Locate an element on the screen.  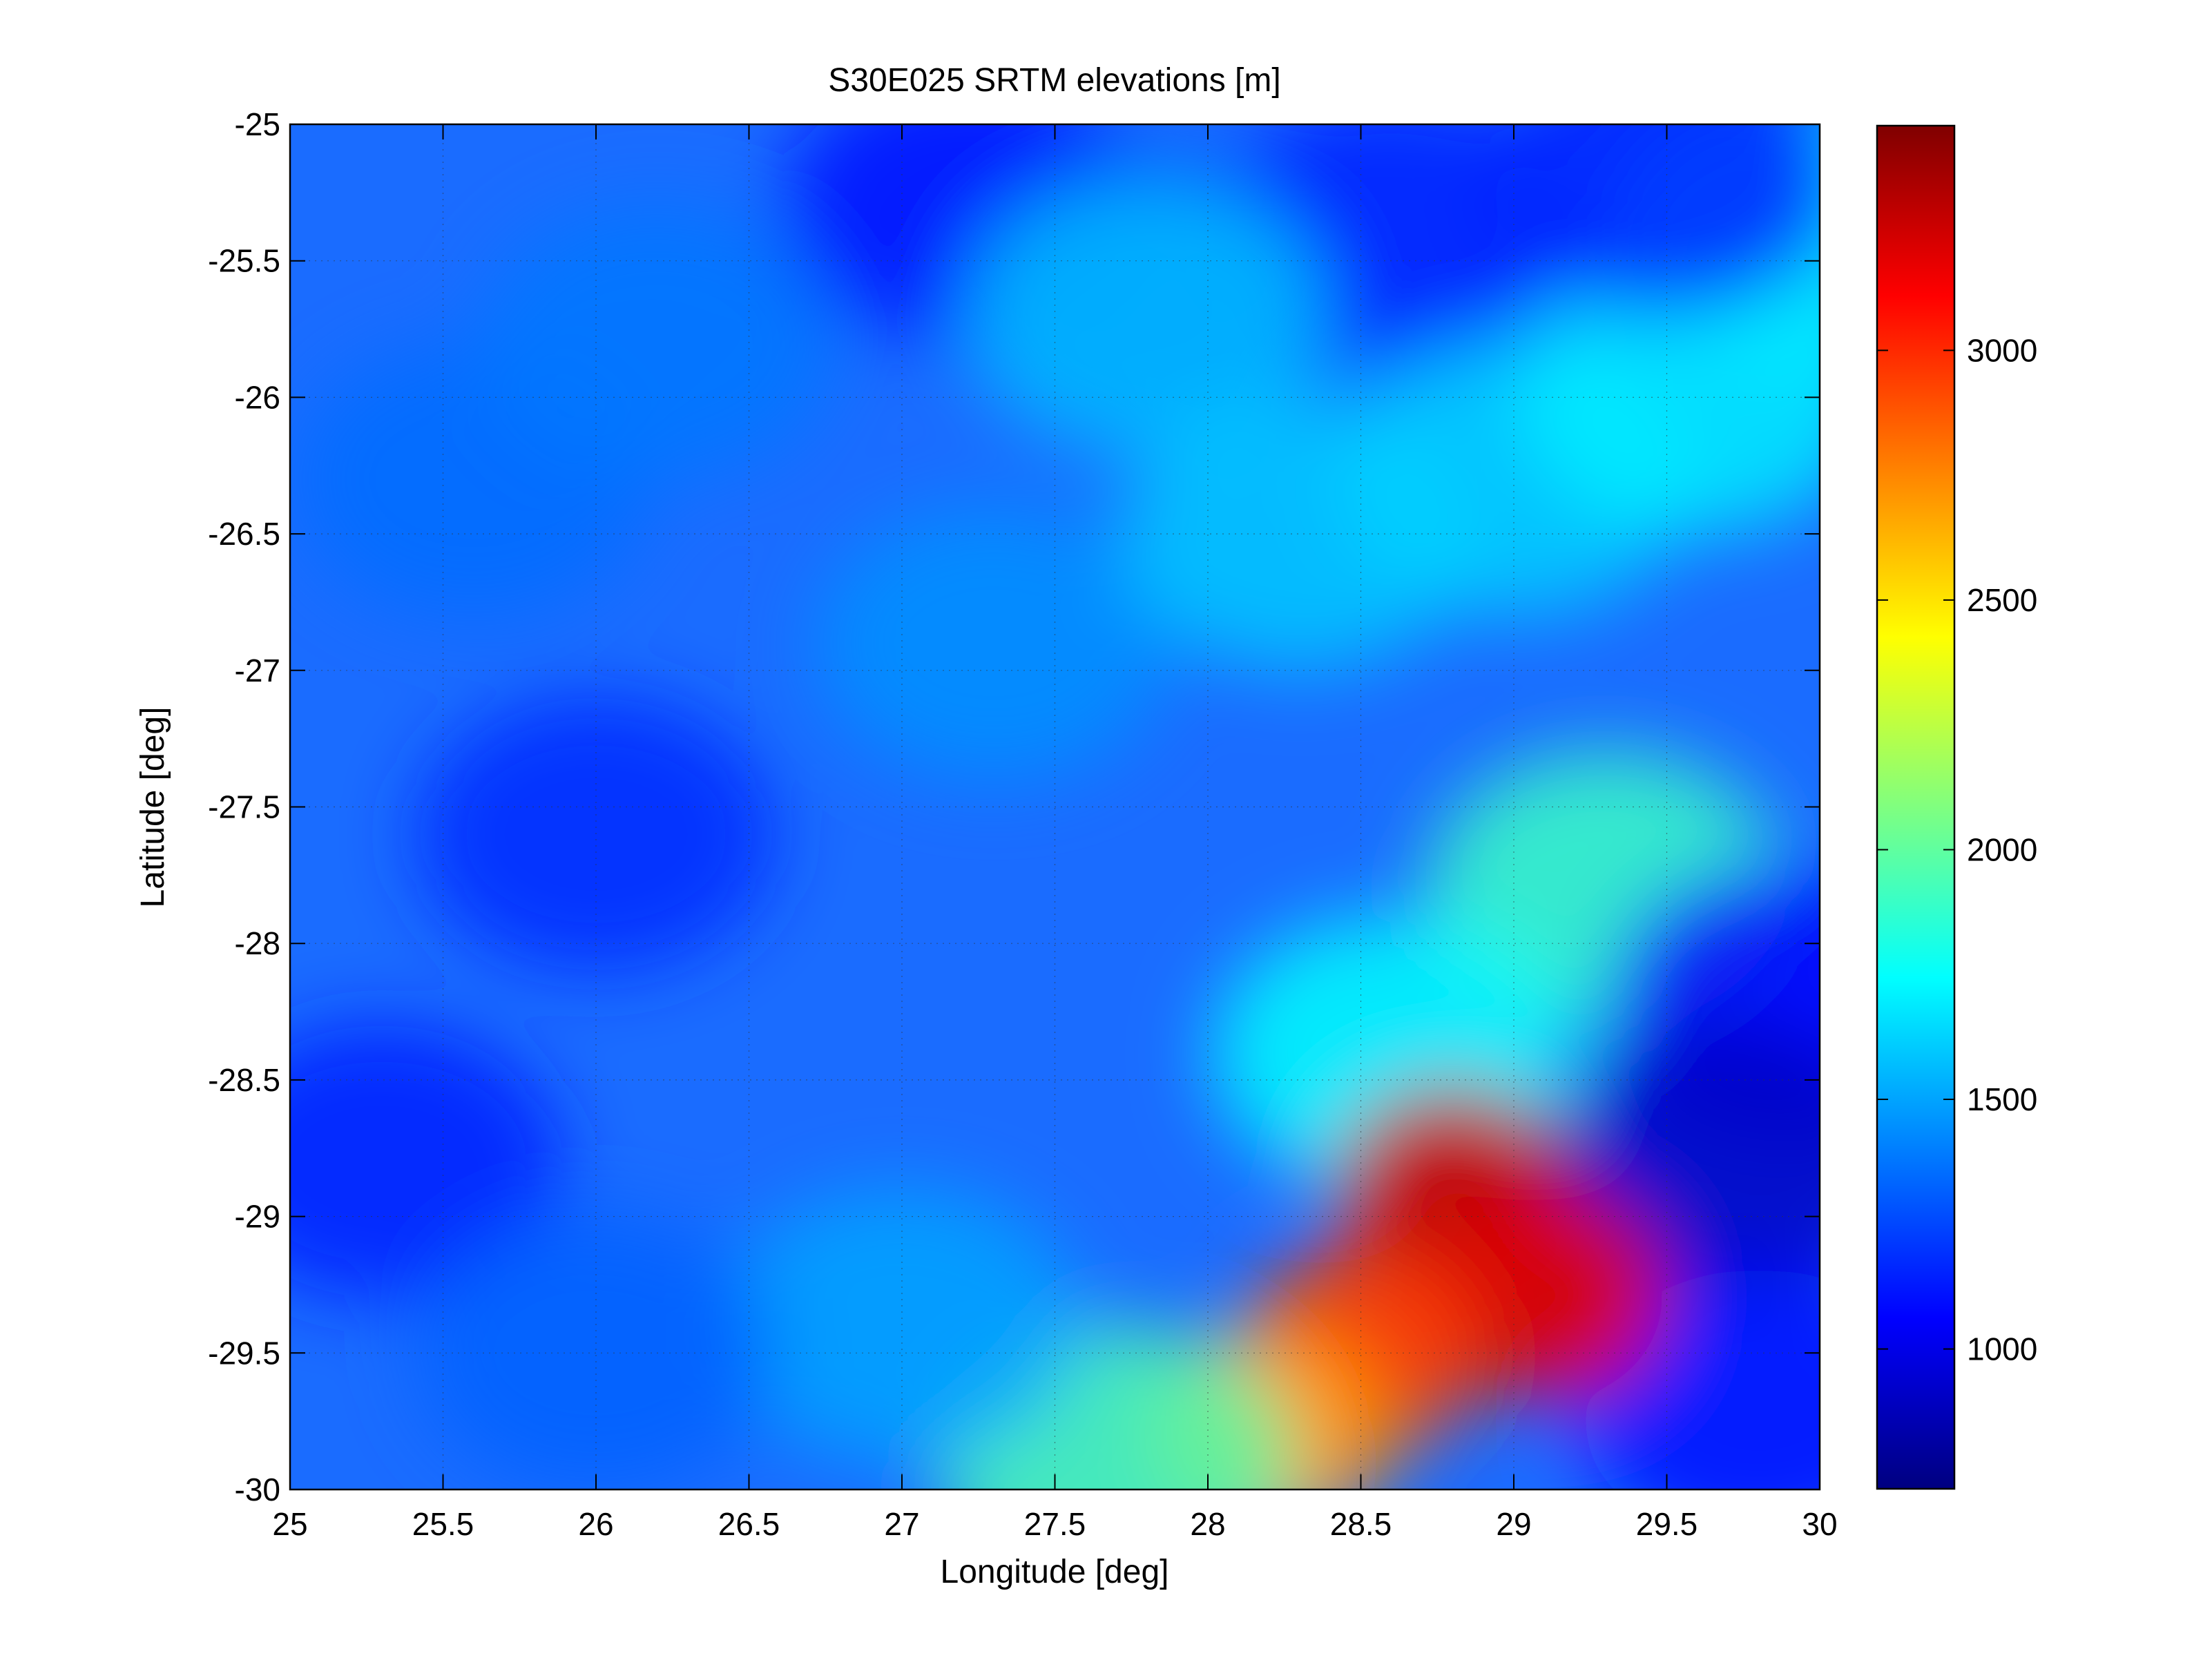
x-tick-label: 28 is located at coordinates (1208, 1524).